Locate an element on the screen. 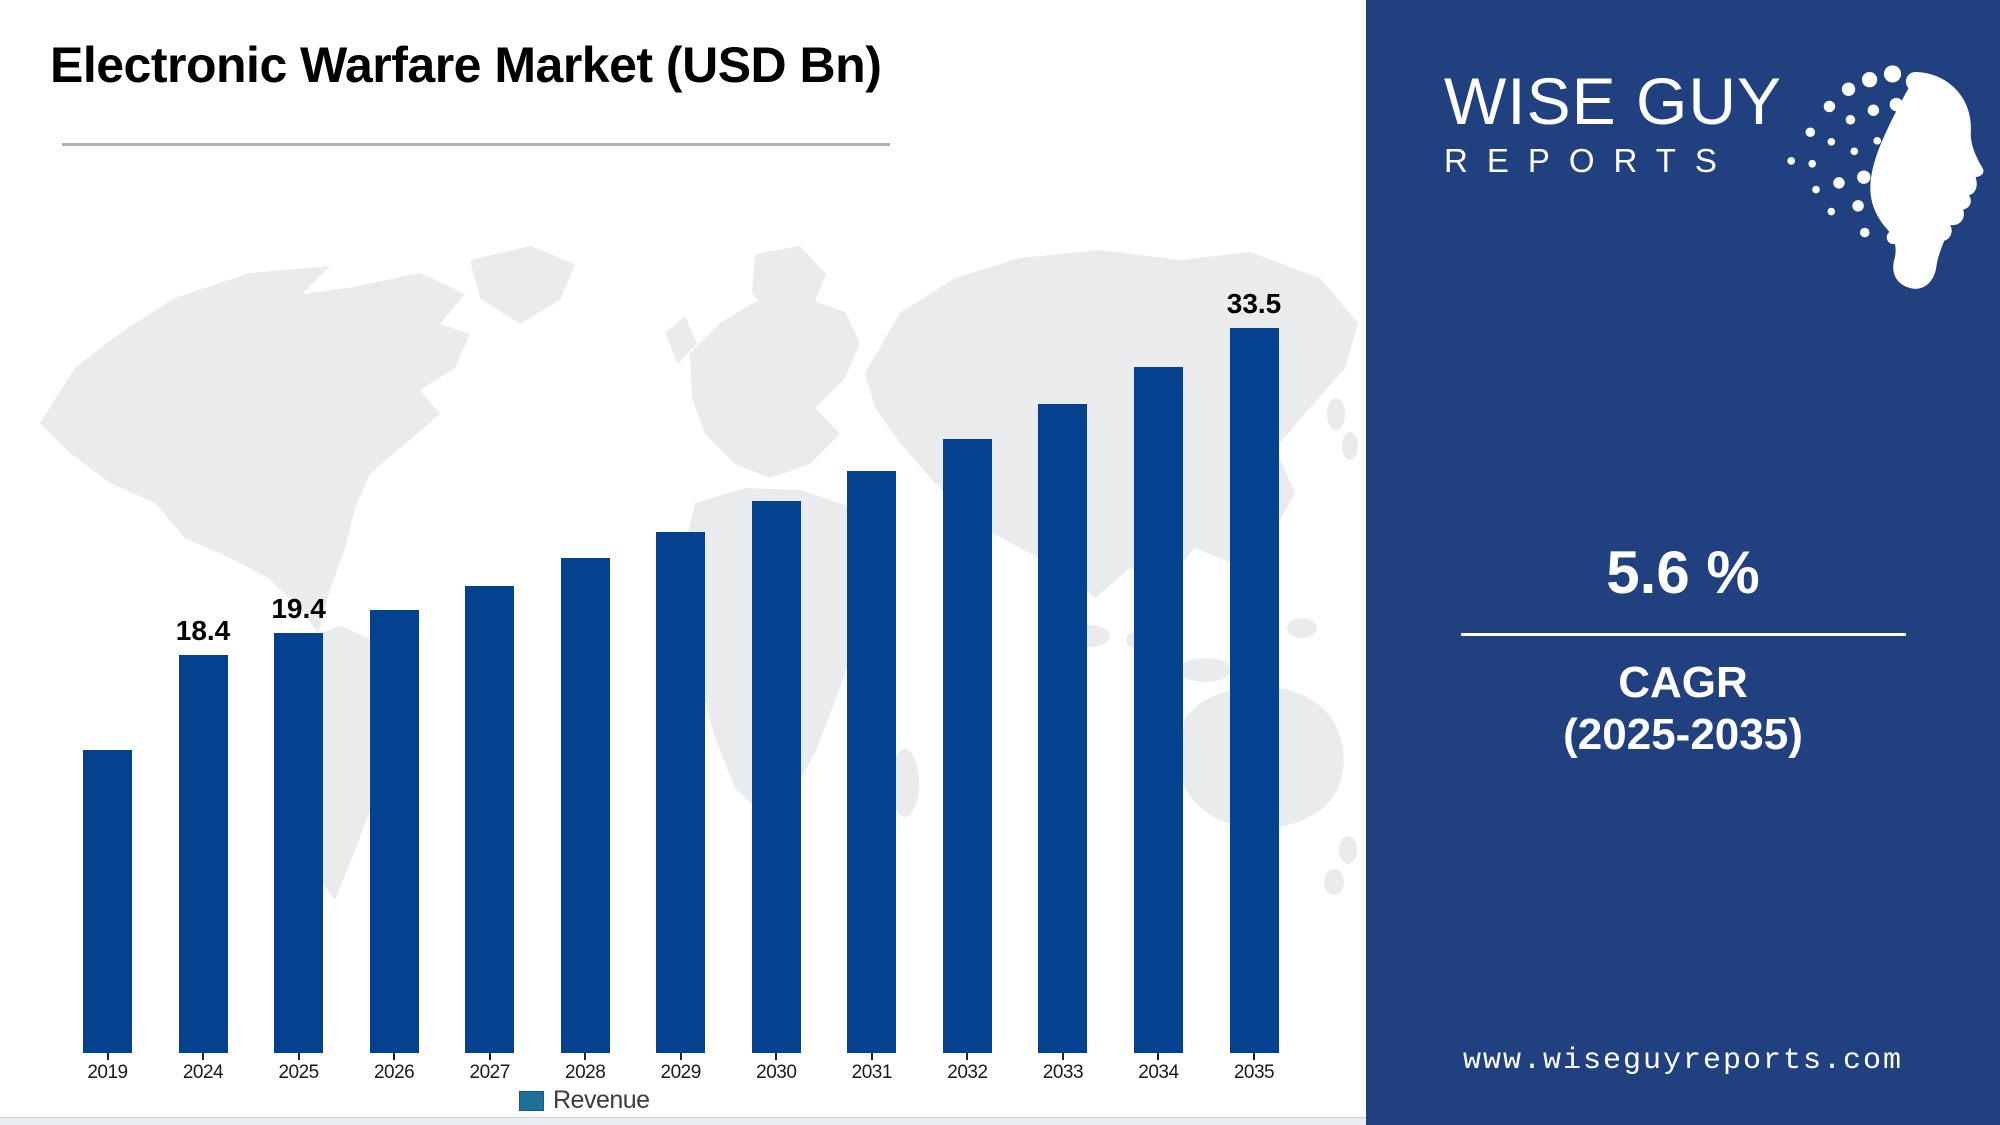 This screenshot has height=1125, width=2000. x-axis-label-2028: 2028 is located at coordinates (585, 1072).